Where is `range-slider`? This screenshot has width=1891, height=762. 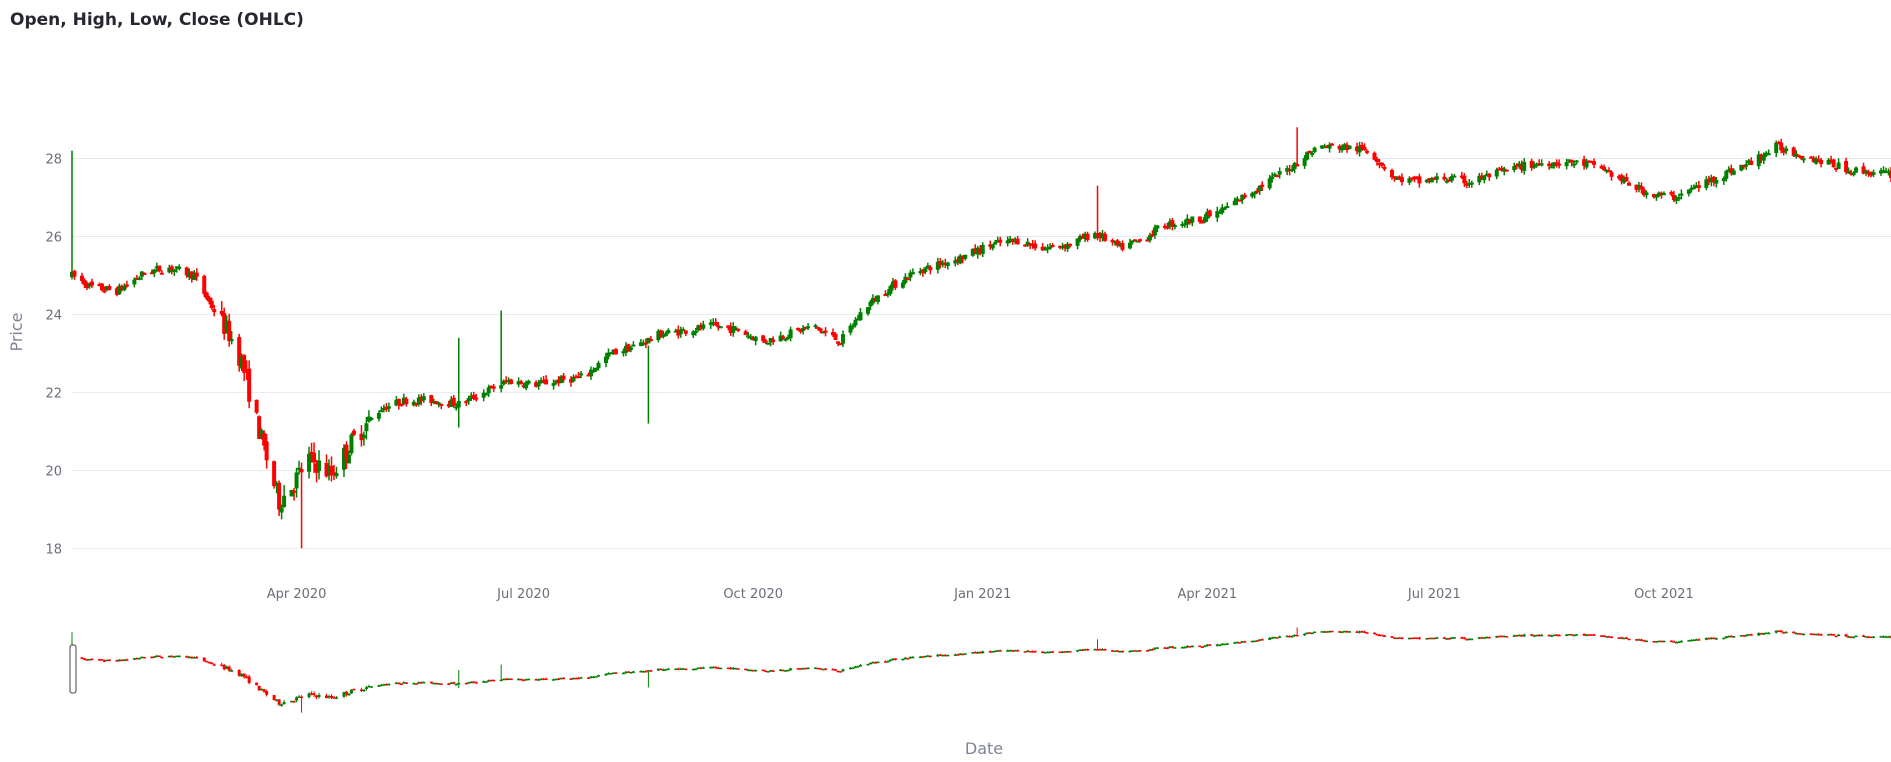 range-slider is located at coordinates (980, 670).